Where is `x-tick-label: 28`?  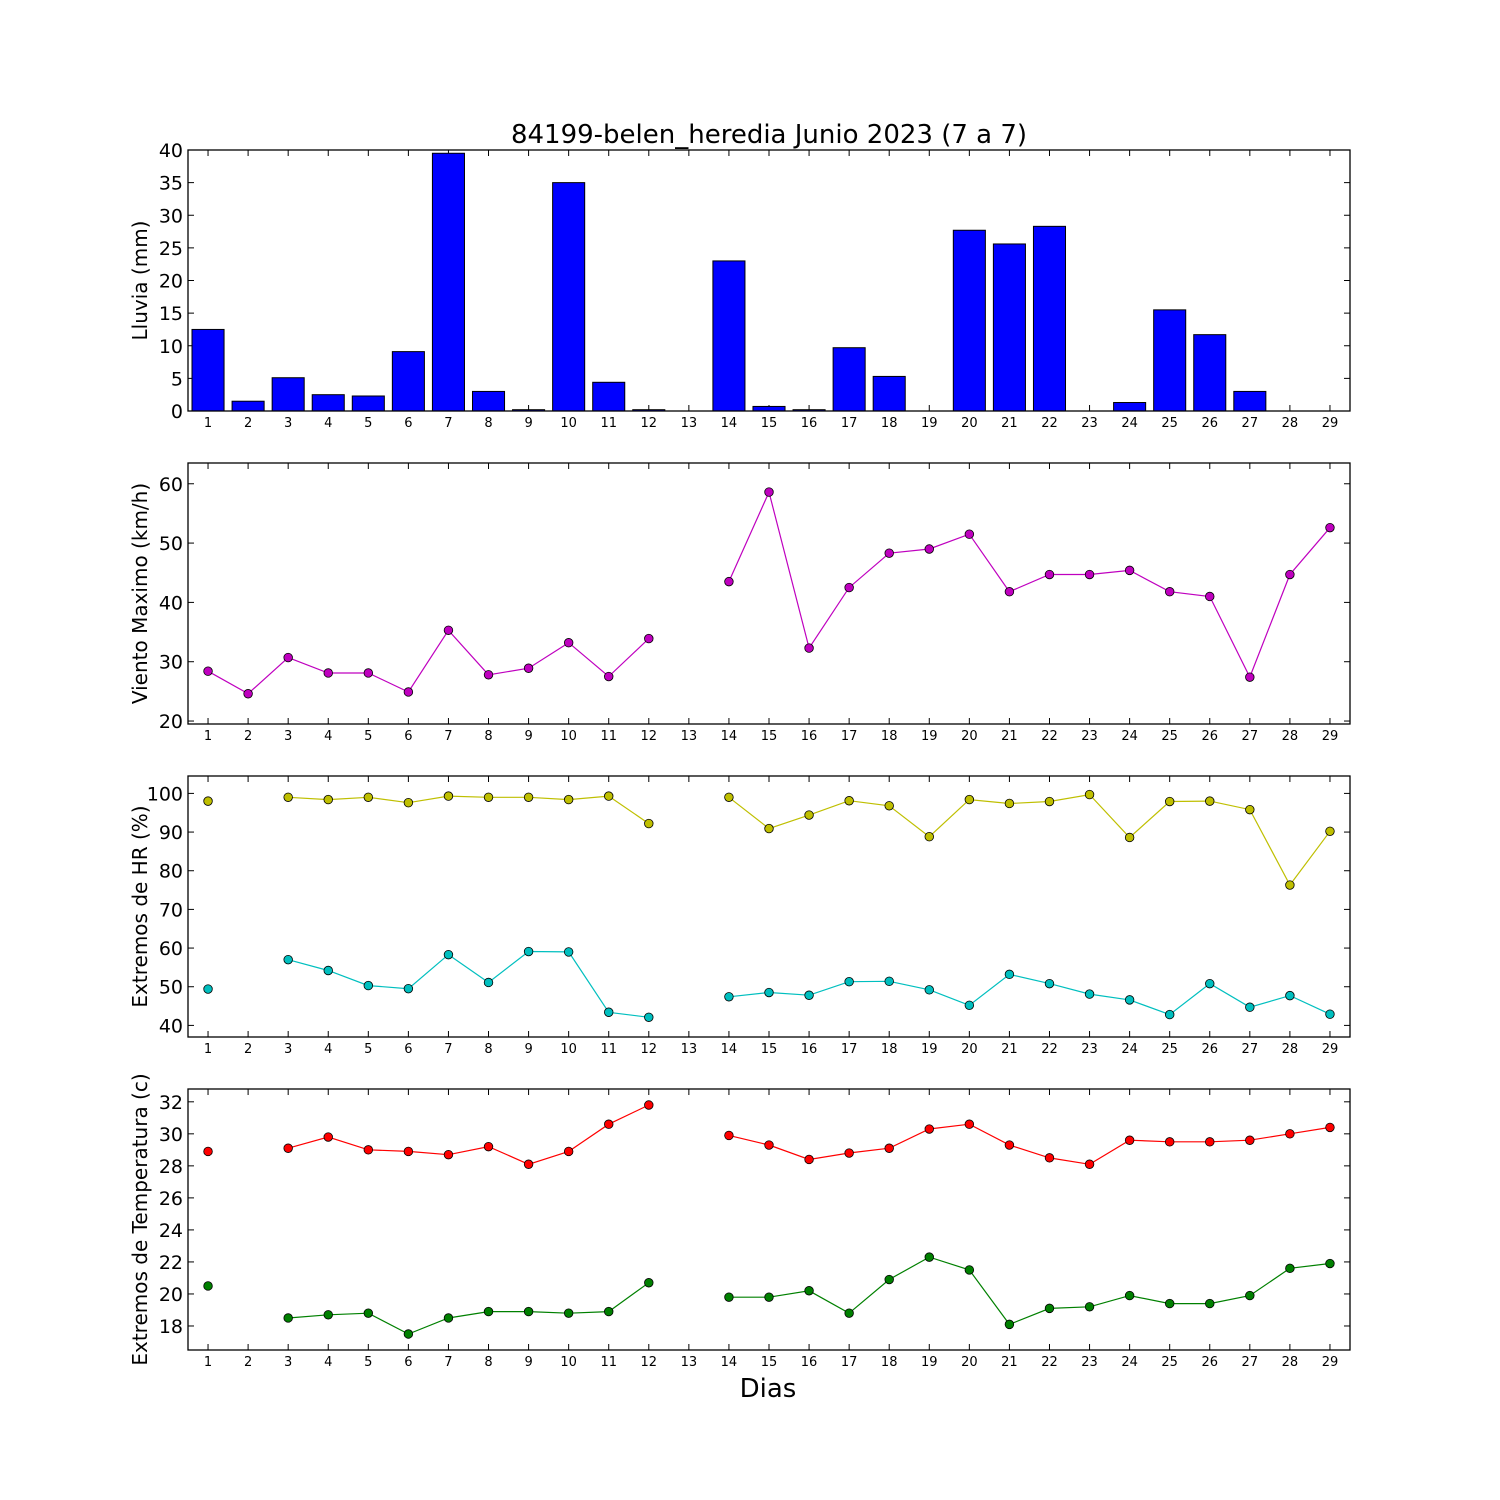
x-tick-label: 28 is located at coordinates (1290, 1049).